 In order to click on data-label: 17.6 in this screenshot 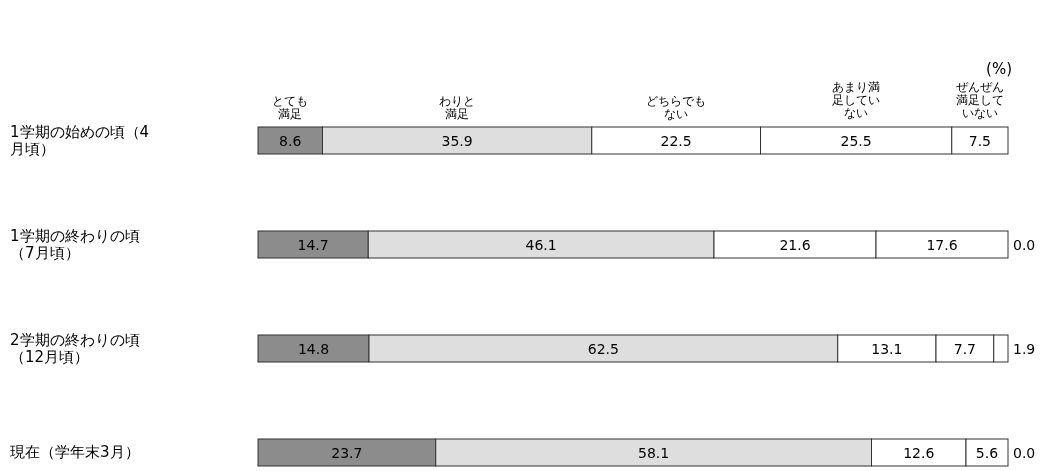, I will do `click(942, 244)`.